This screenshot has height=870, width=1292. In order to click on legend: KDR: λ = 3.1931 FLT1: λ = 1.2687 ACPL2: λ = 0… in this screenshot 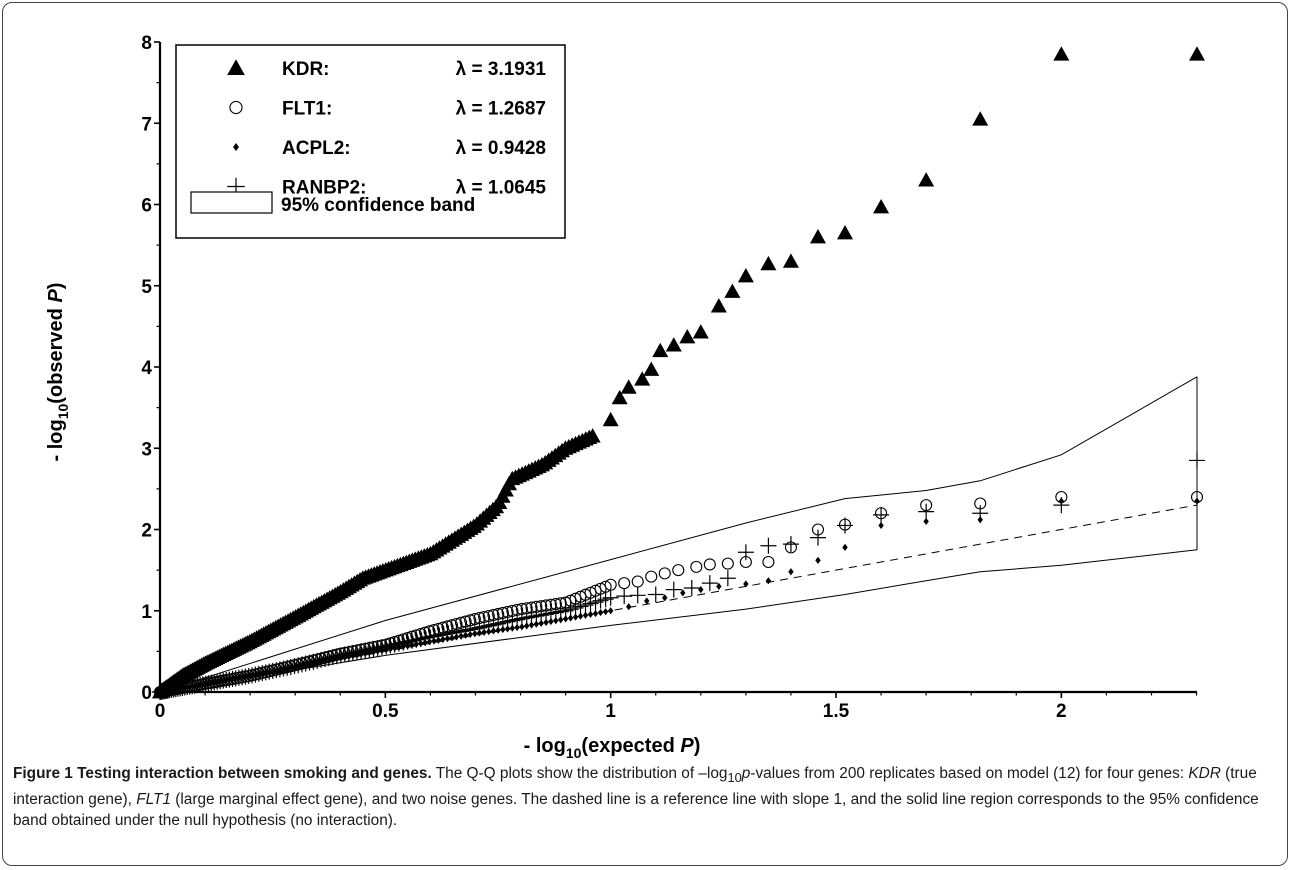, I will do `click(370, 141)`.